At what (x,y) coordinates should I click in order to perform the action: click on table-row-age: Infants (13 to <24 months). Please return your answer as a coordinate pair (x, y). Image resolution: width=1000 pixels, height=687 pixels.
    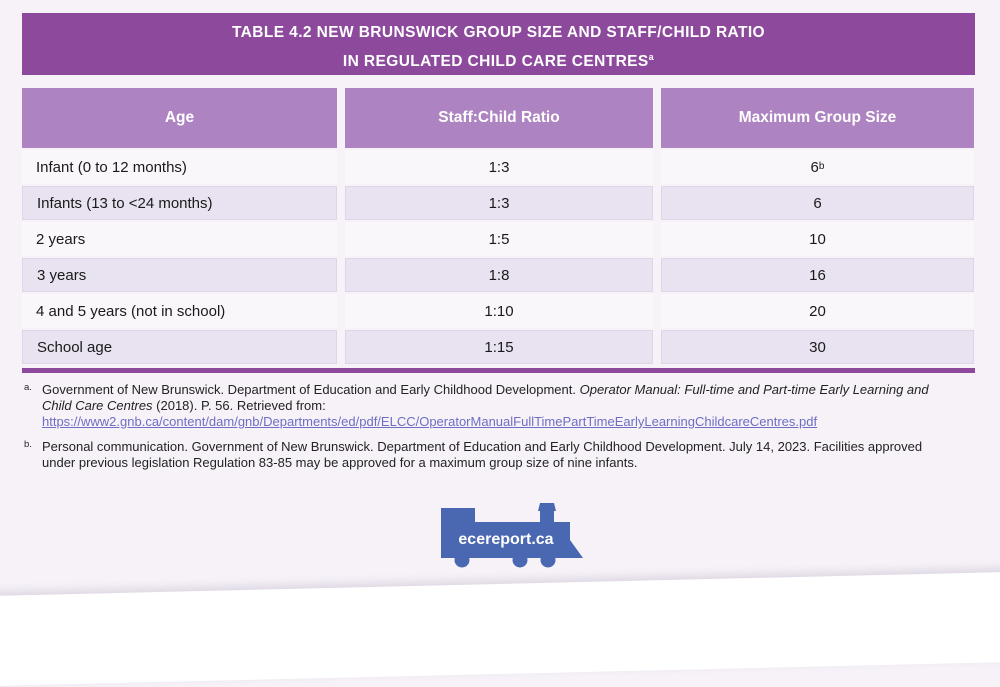
    Looking at the image, I should click on (179, 203).